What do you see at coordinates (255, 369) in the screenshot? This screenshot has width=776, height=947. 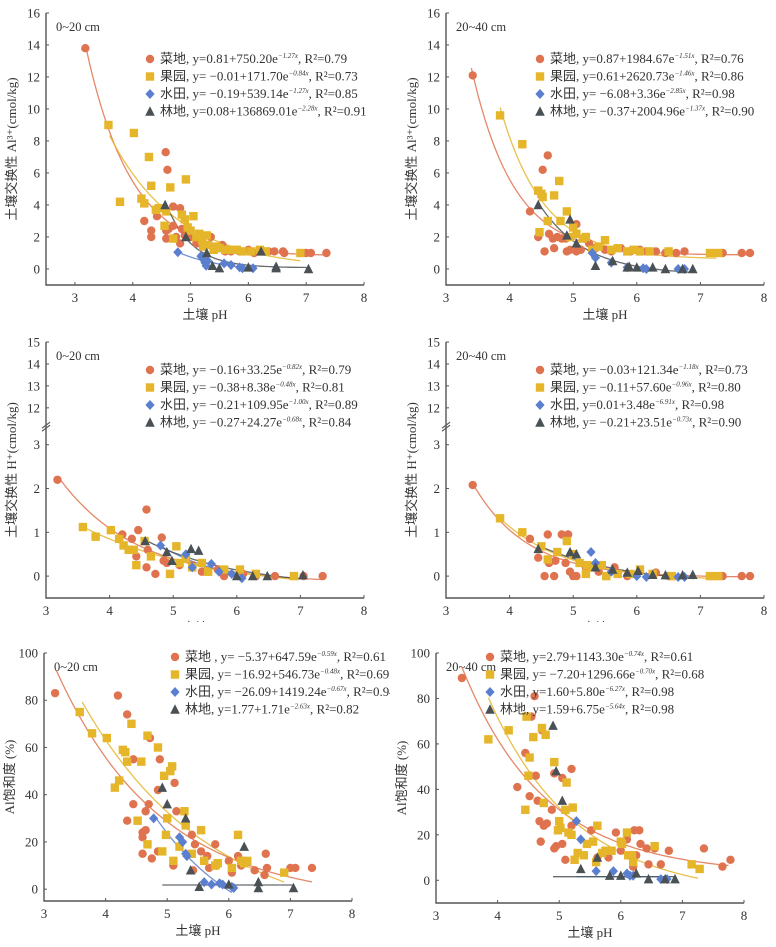 I see `legend-label-caidi: 菜地, y= −0.16+33.25e−0.82x, R²=0.79` at bounding box center [255, 369].